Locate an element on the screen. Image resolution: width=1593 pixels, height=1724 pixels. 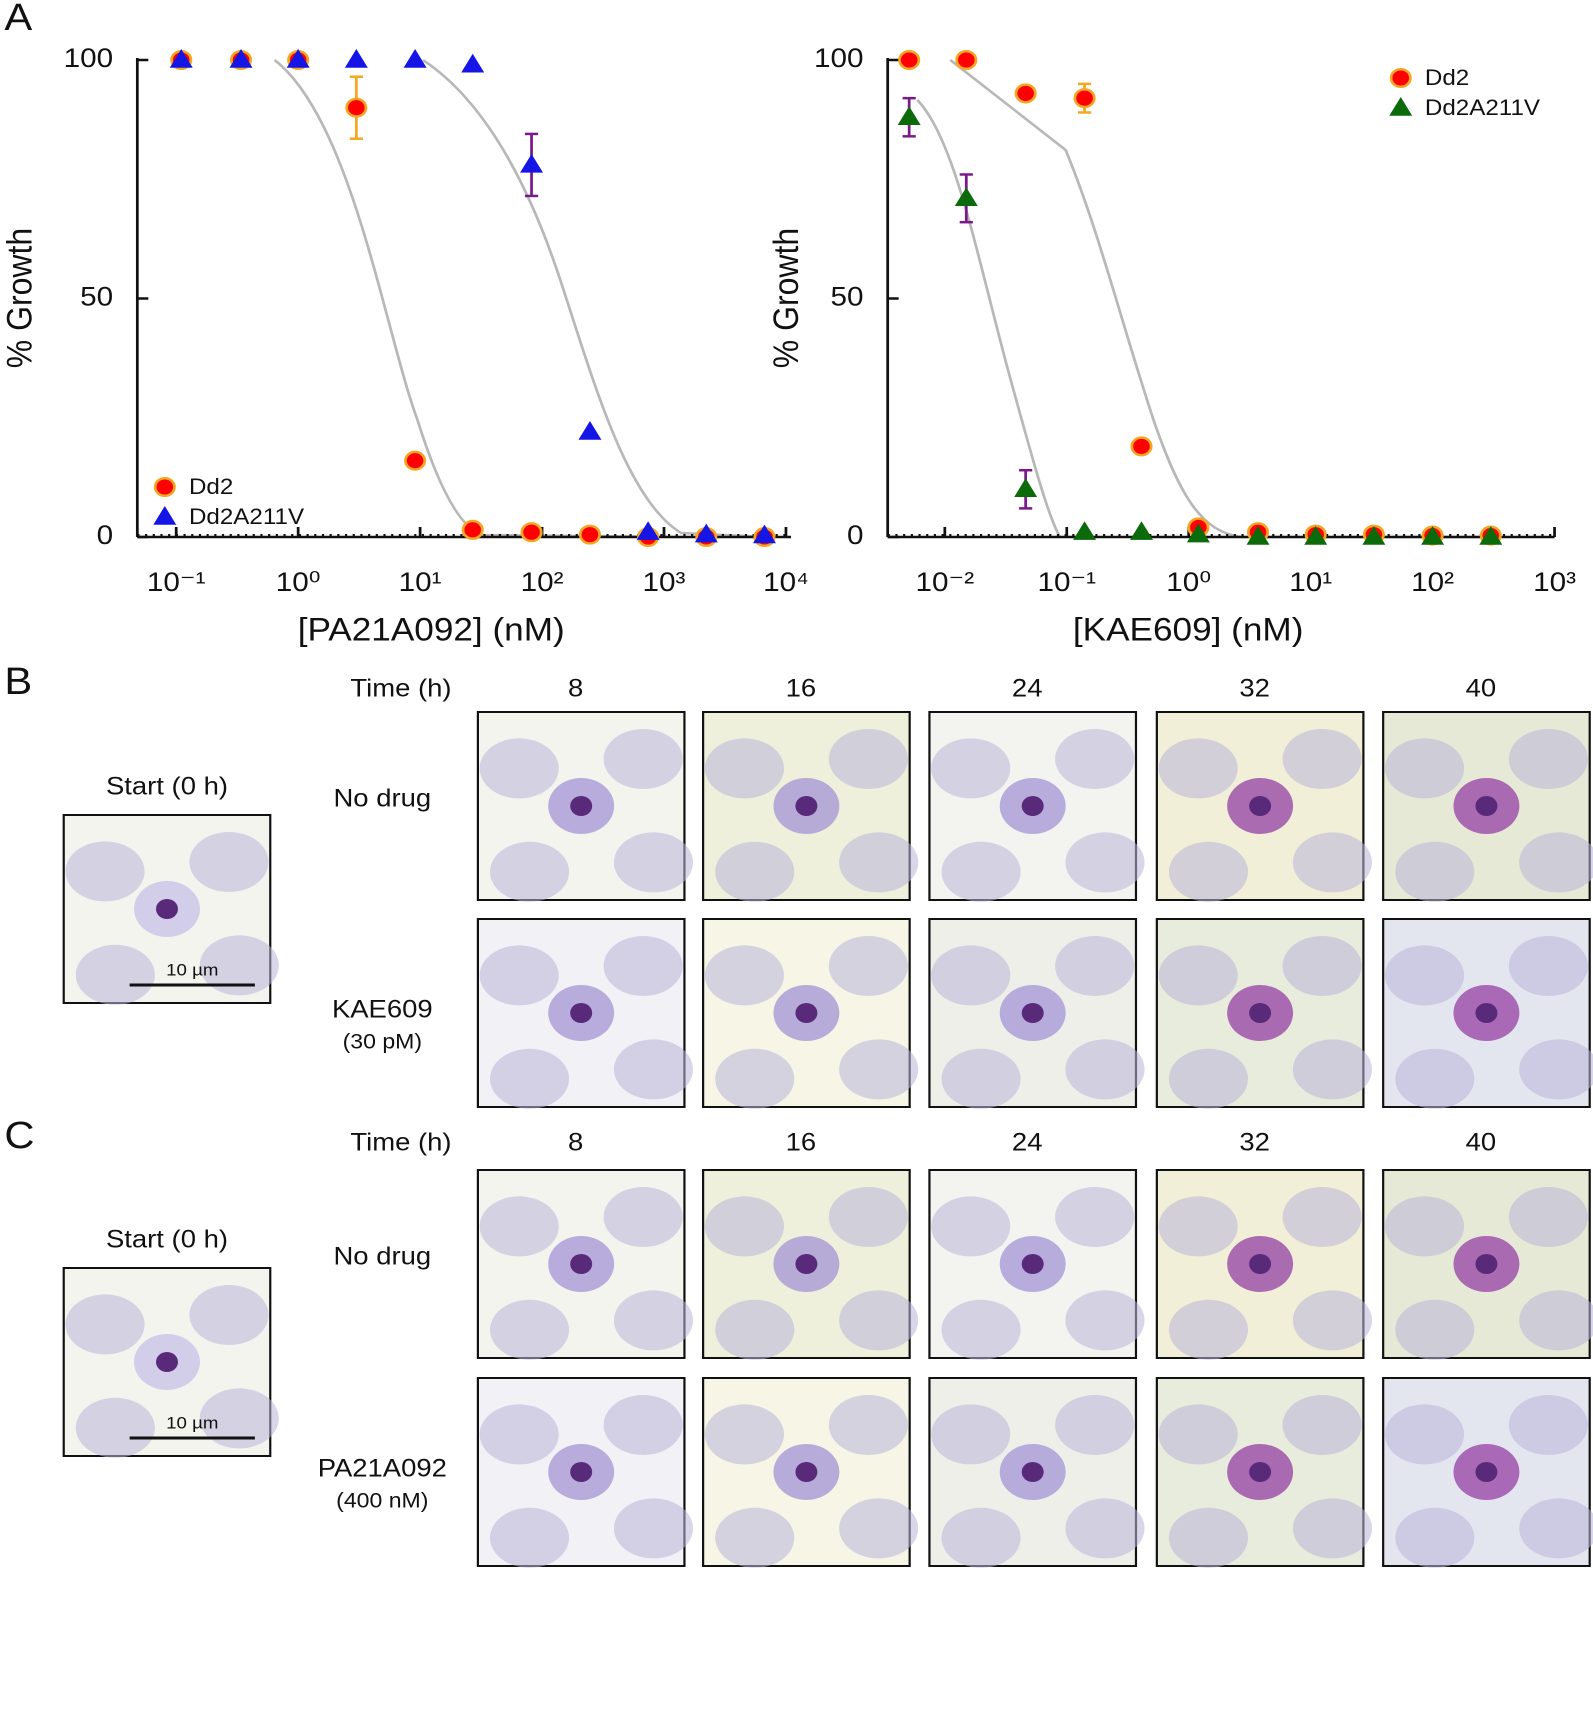
y-tick-label: 100 is located at coordinates (88, 58).